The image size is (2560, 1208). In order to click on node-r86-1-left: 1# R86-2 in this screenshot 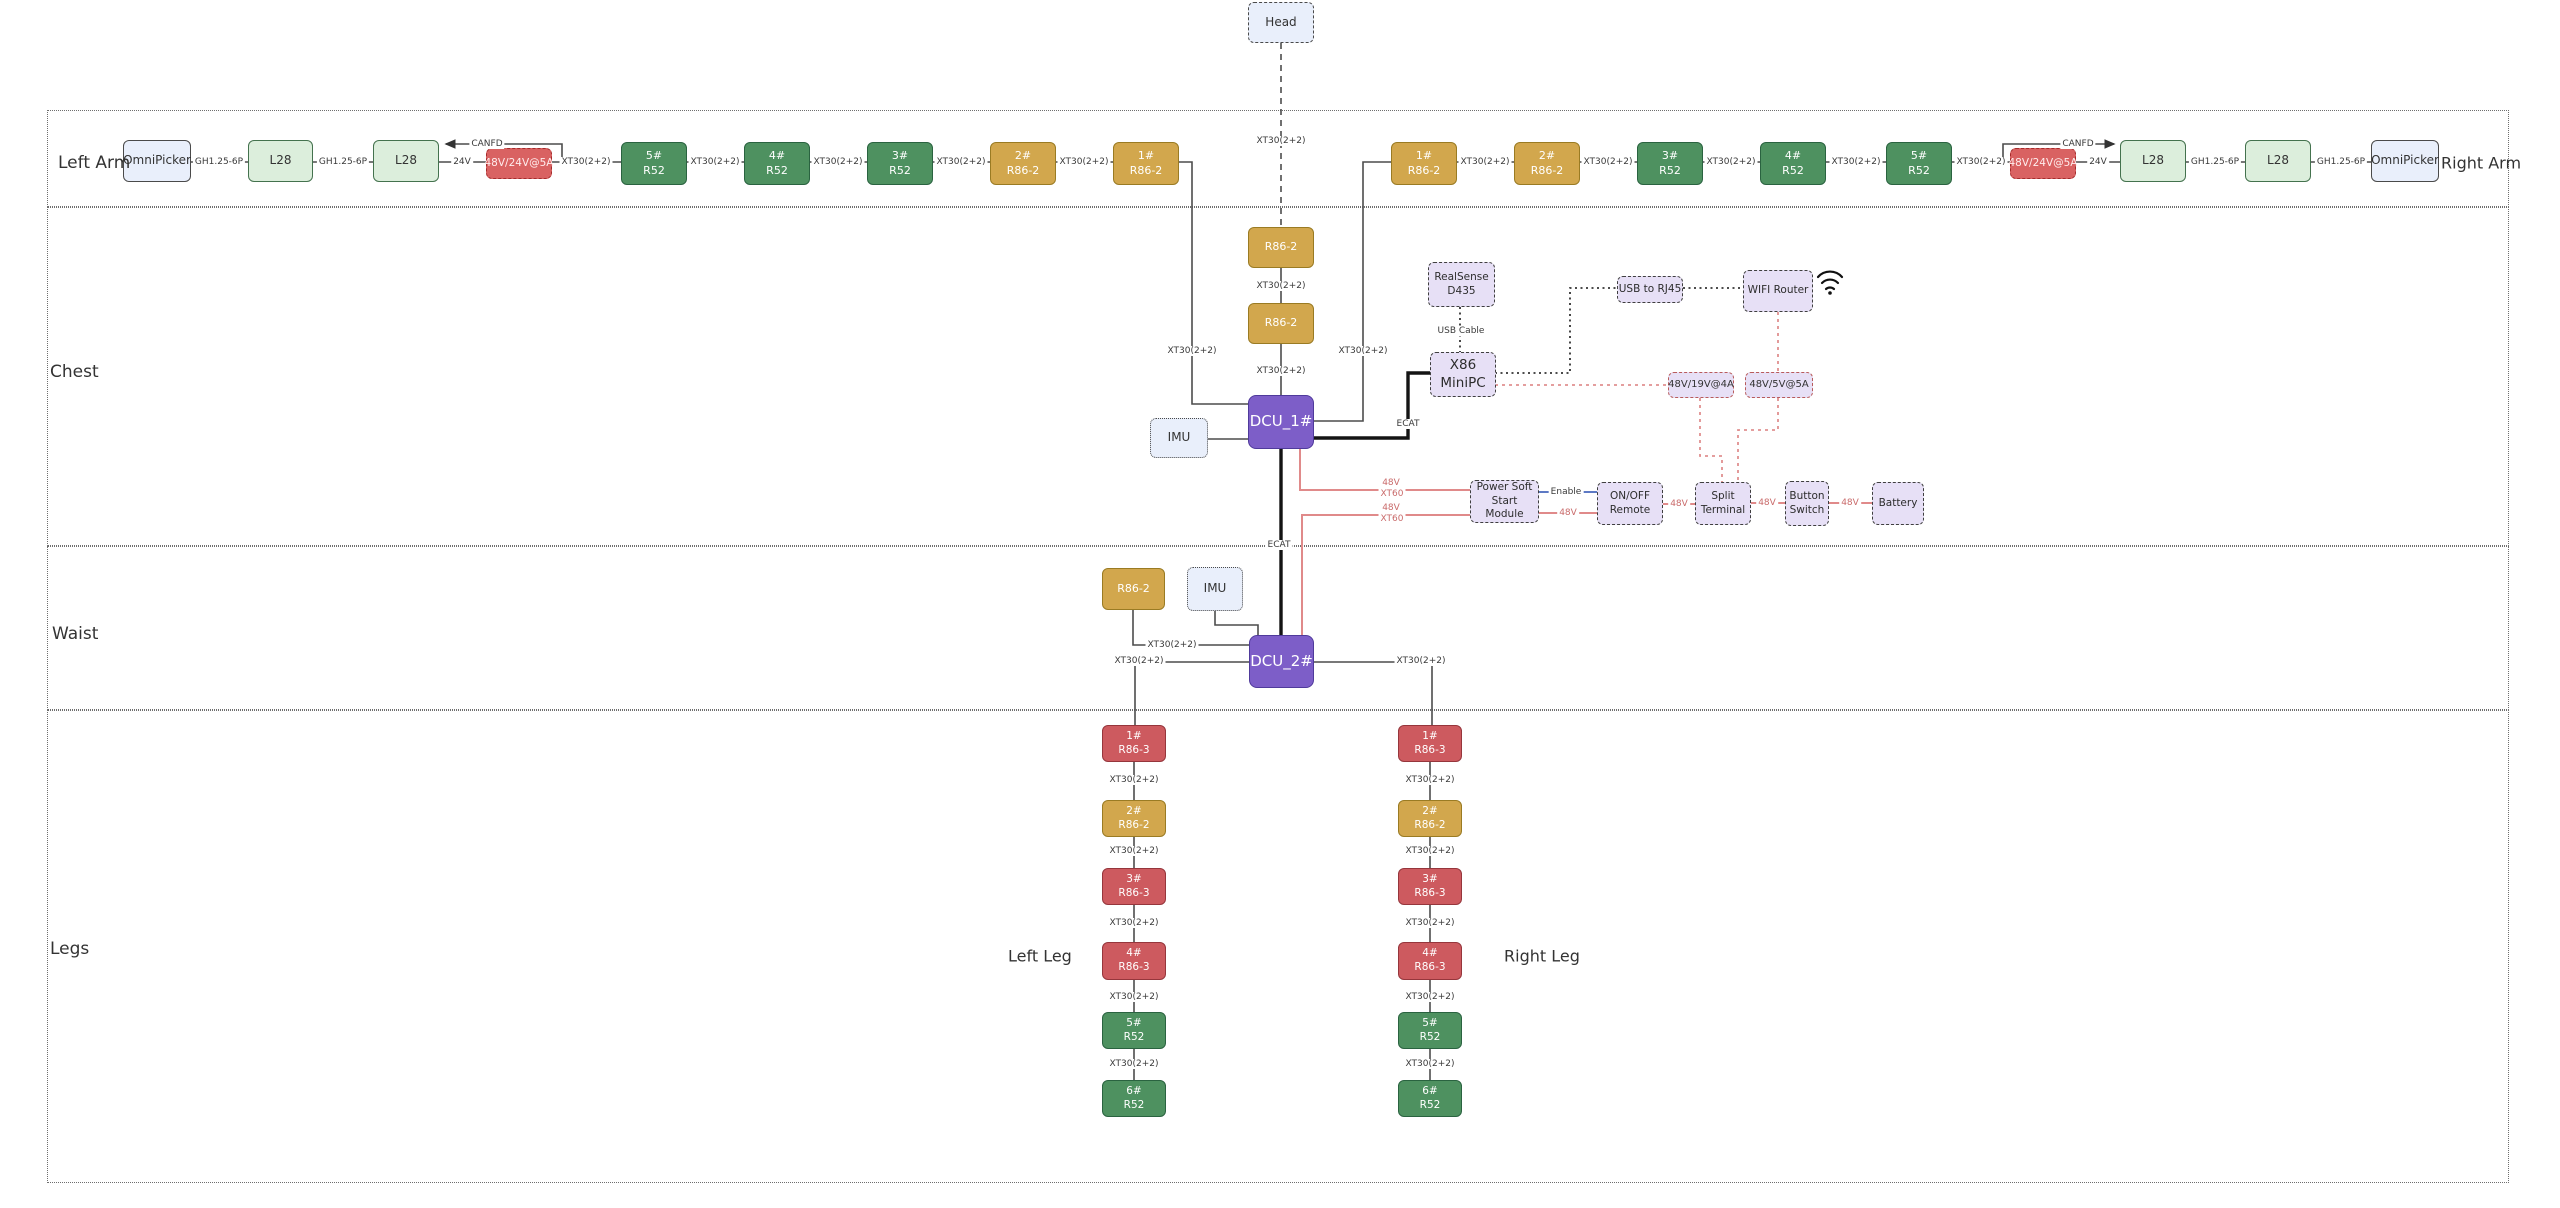, I will do `click(1146, 163)`.